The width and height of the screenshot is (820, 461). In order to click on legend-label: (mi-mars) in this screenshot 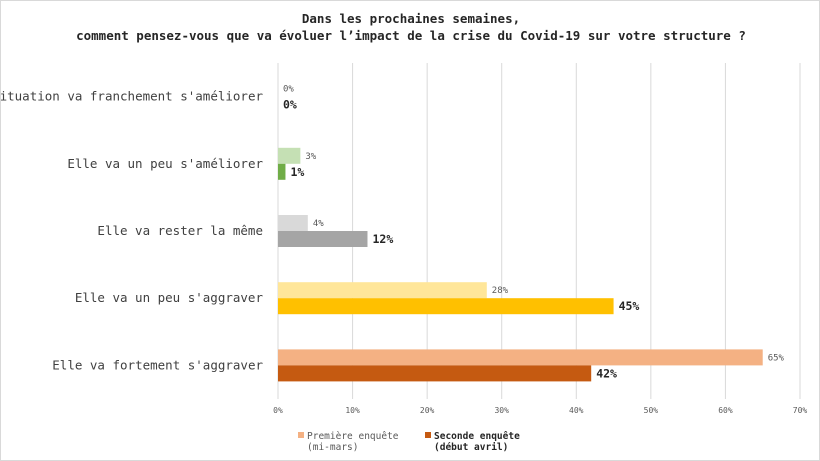, I will do `click(332, 447)`.